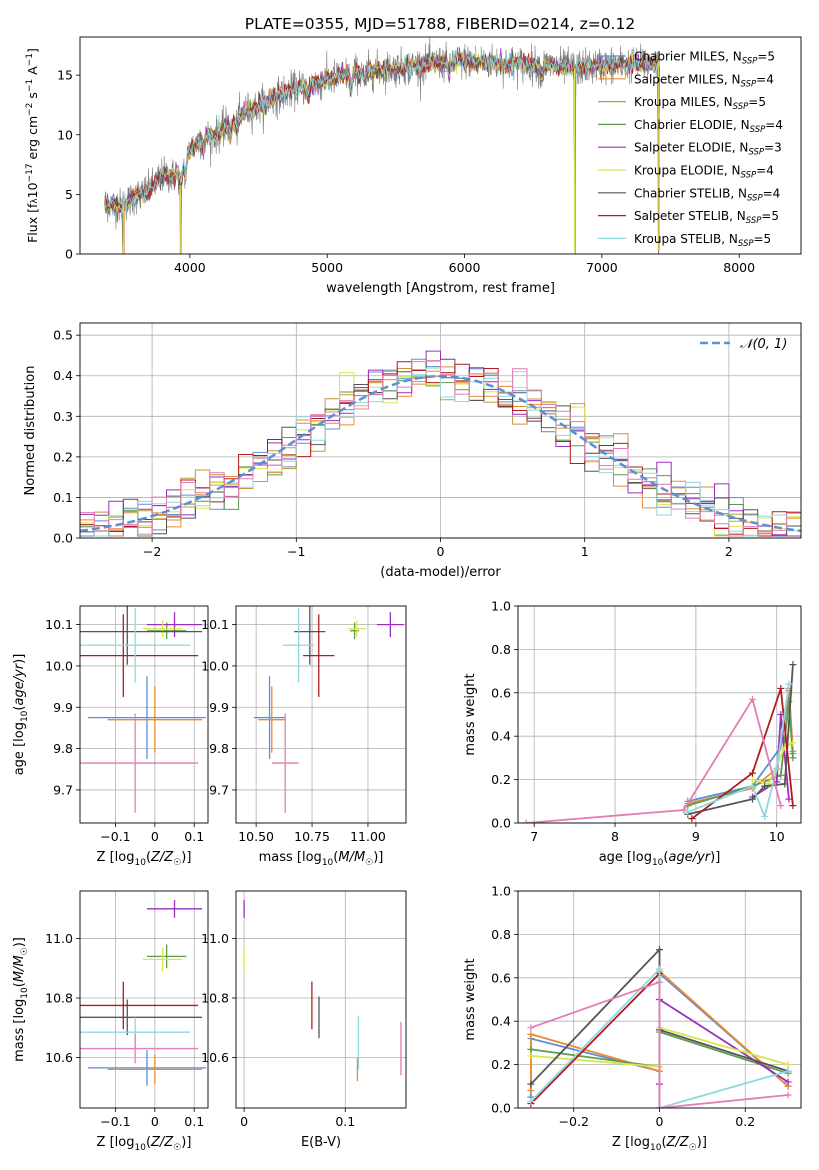 This screenshot has width=819, height=1170. Describe the element at coordinates (63, 416) in the screenshot. I see `y-tick-label: 0.3` at that location.